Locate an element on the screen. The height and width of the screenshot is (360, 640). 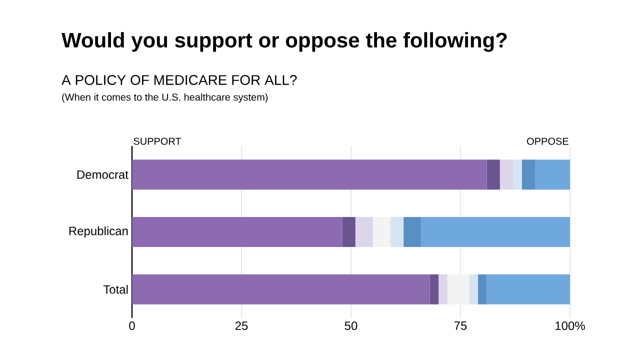
x-tick-label: 100% is located at coordinates (570, 326).